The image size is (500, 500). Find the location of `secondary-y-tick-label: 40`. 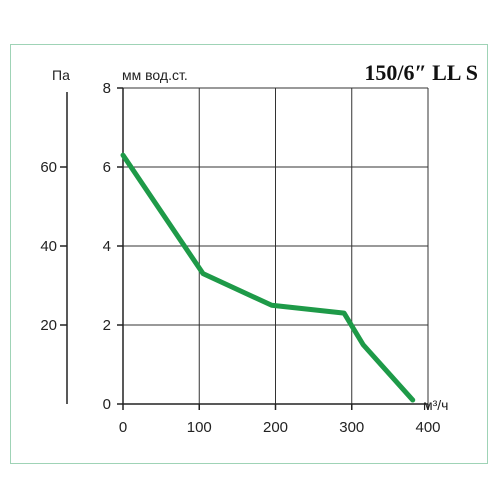

secondary-y-tick-label: 40 is located at coordinates (48, 246).